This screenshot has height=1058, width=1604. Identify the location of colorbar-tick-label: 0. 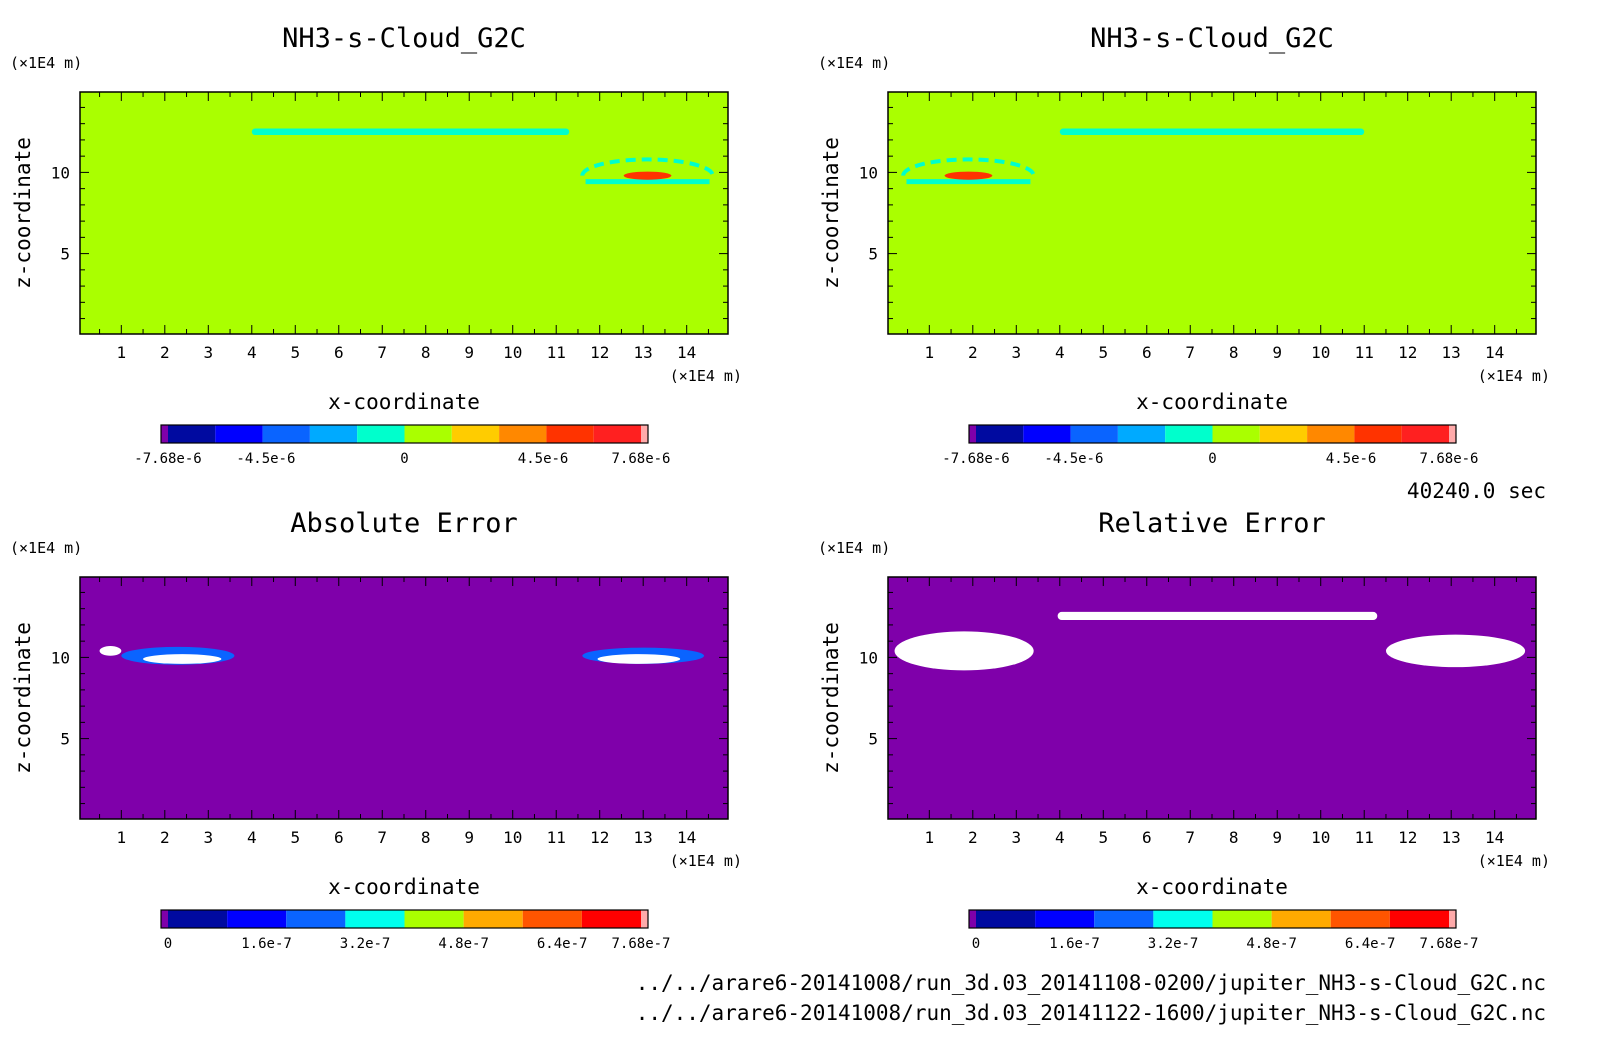
(976, 944).